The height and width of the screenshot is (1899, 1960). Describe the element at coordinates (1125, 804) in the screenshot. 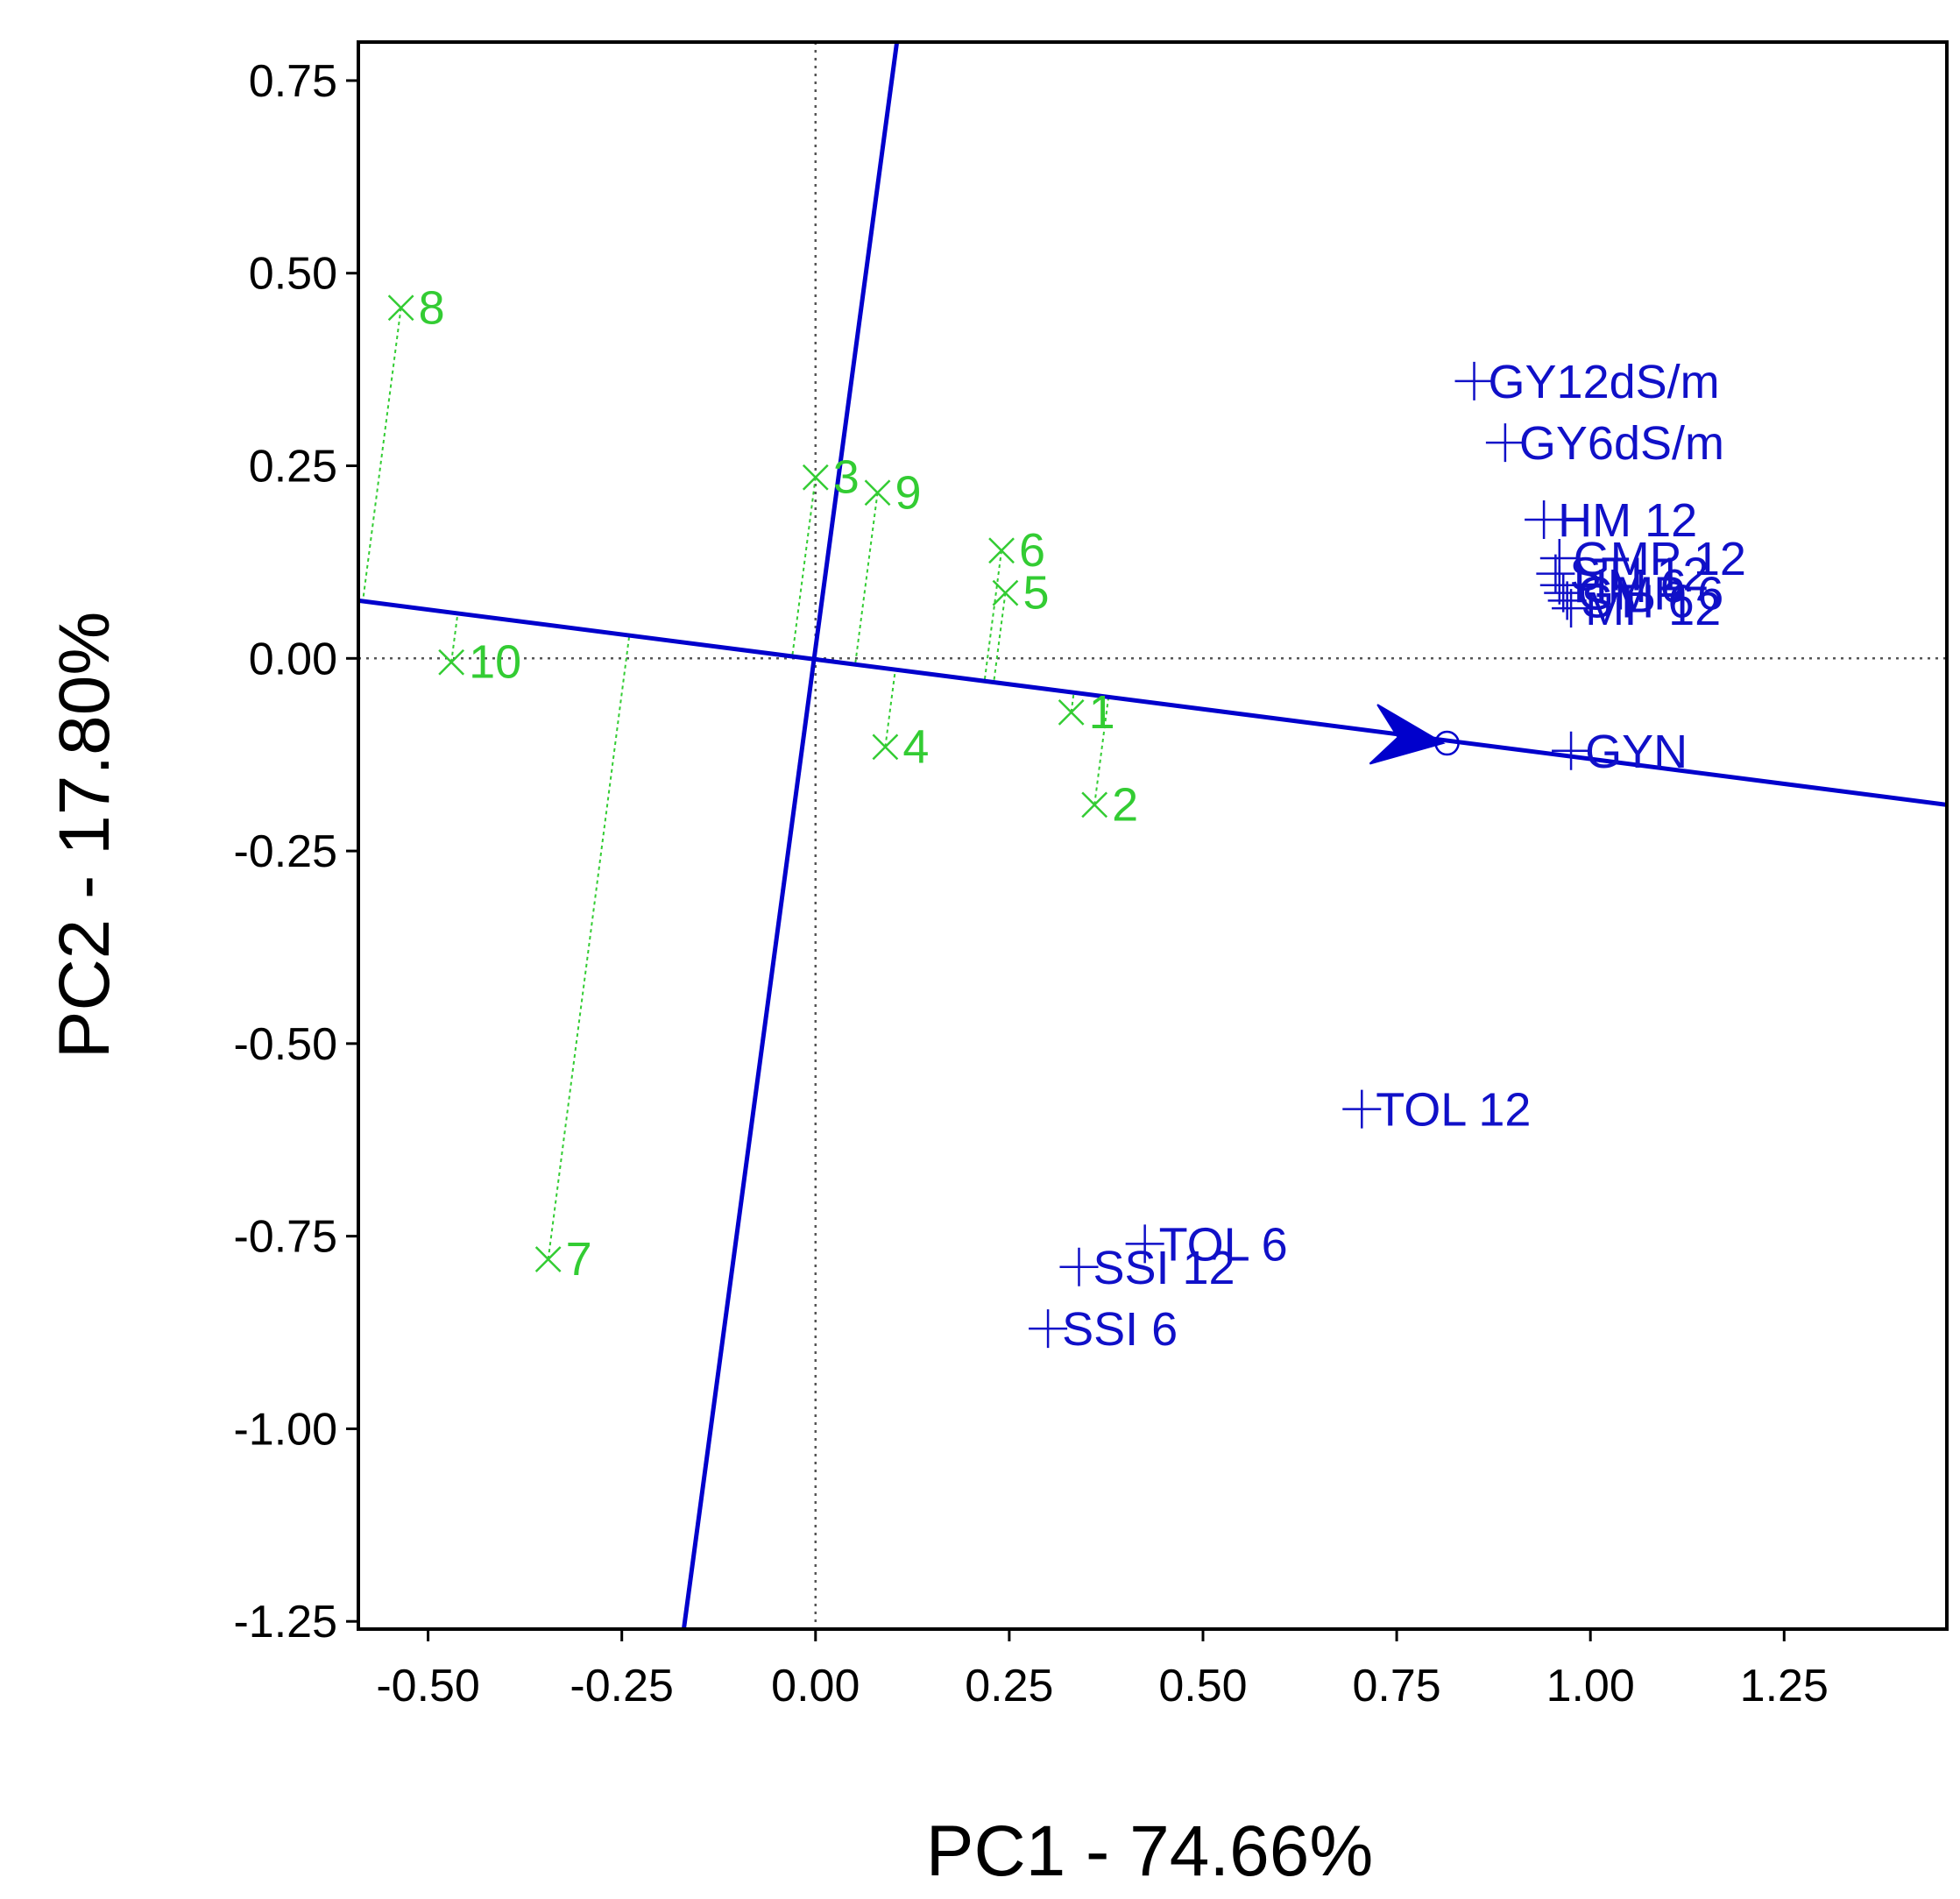

I see `genotype-label-2: 2` at that location.